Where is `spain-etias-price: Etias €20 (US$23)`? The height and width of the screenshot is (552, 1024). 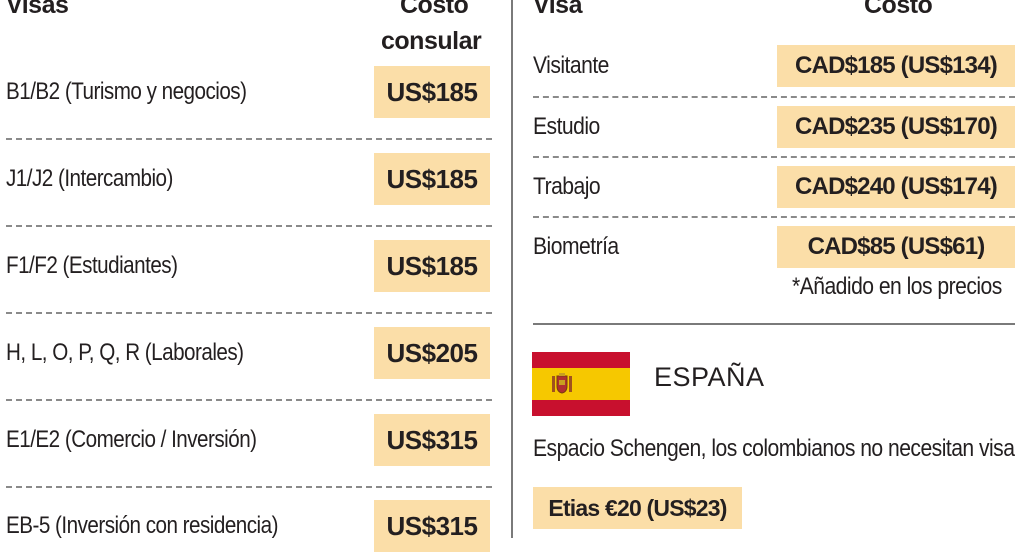 spain-etias-price: Etias €20 (US$23) is located at coordinates (637, 508).